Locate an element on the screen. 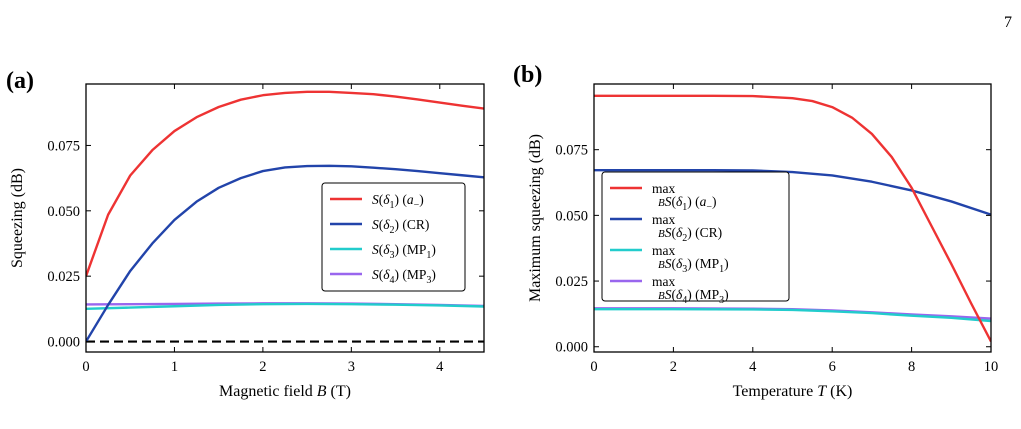 The image size is (1021, 429). x-tick-label: 3 is located at coordinates (351, 367).